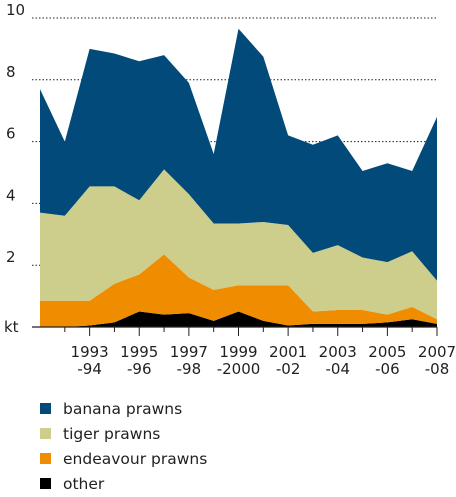 This screenshot has height=497, width=456. Describe the element at coordinates (189, 352) in the screenshot. I see `x-tick-label: 1997` at that location.